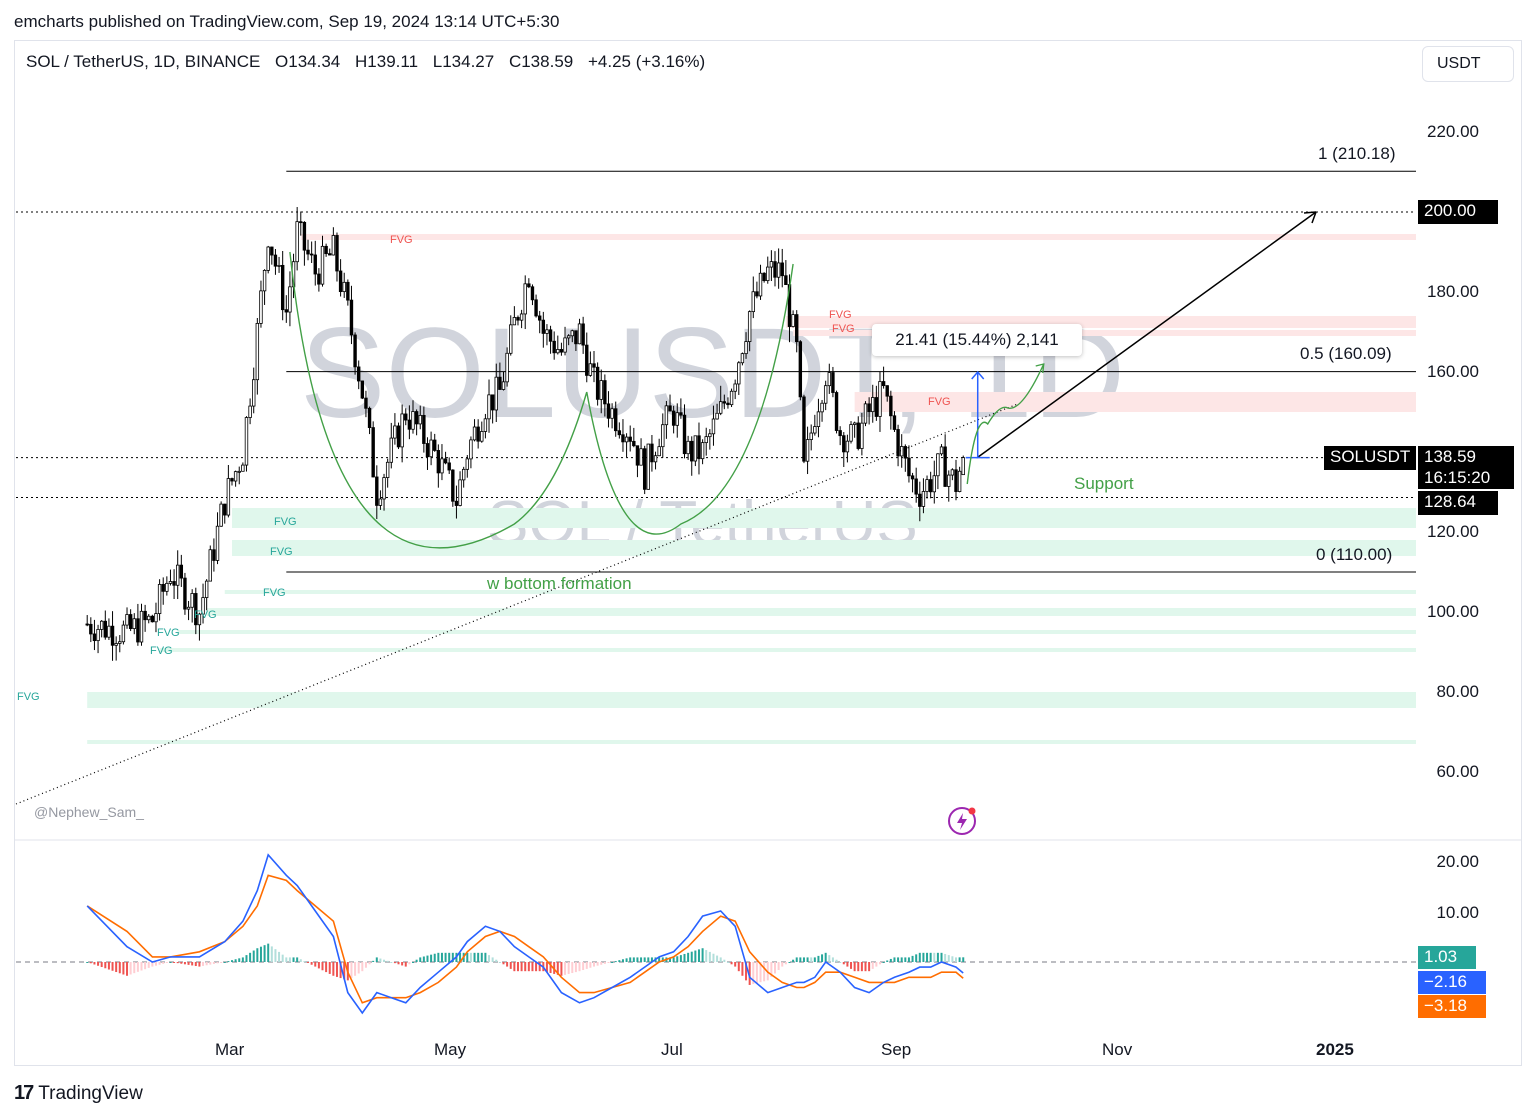  What do you see at coordinates (463, 61) in the screenshot?
I see `ohlc-low: L134.27` at bounding box center [463, 61].